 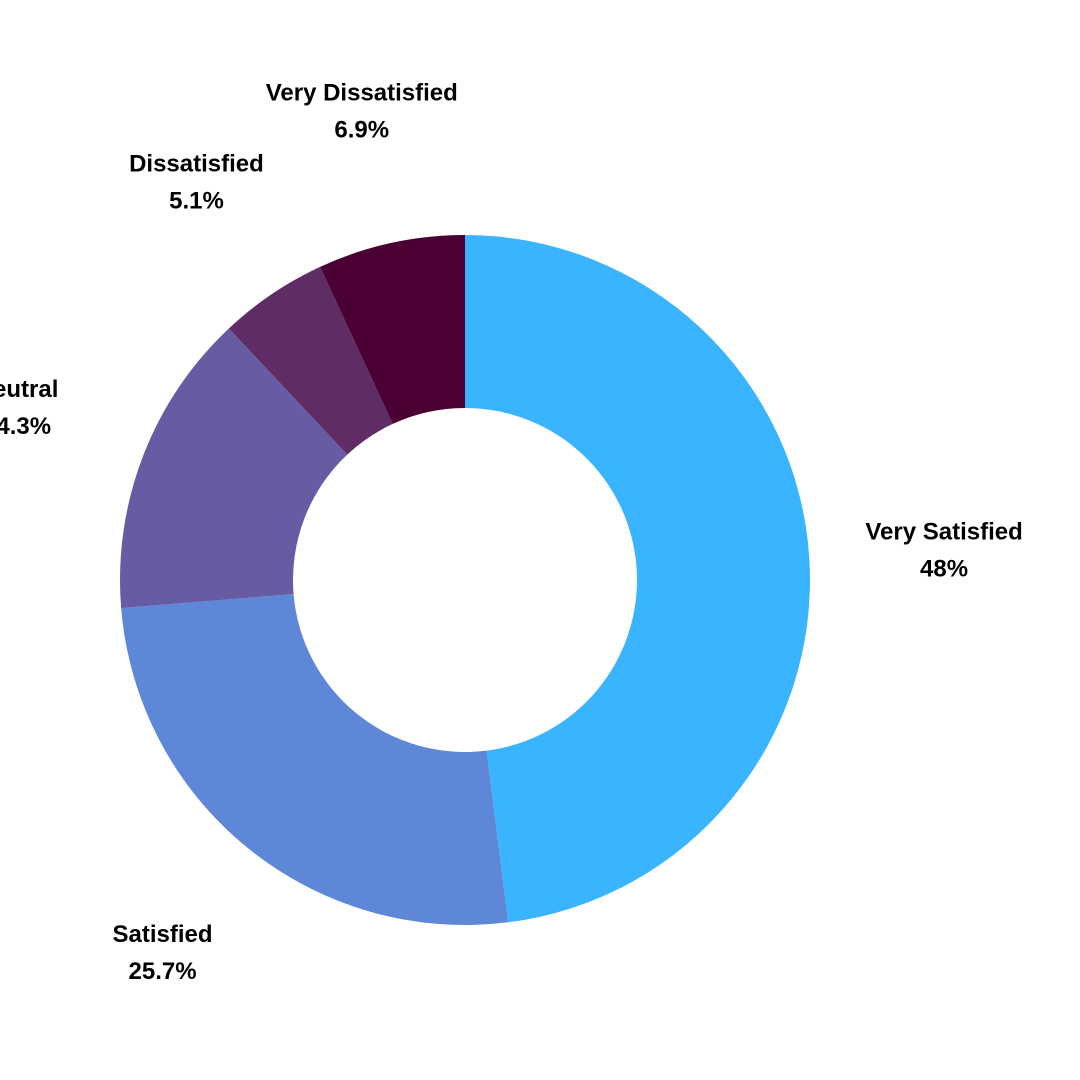 What do you see at coordinates (310, 360) in the screenshot?
I see `slice-dissatisfied` at bounding box center [310, 360].